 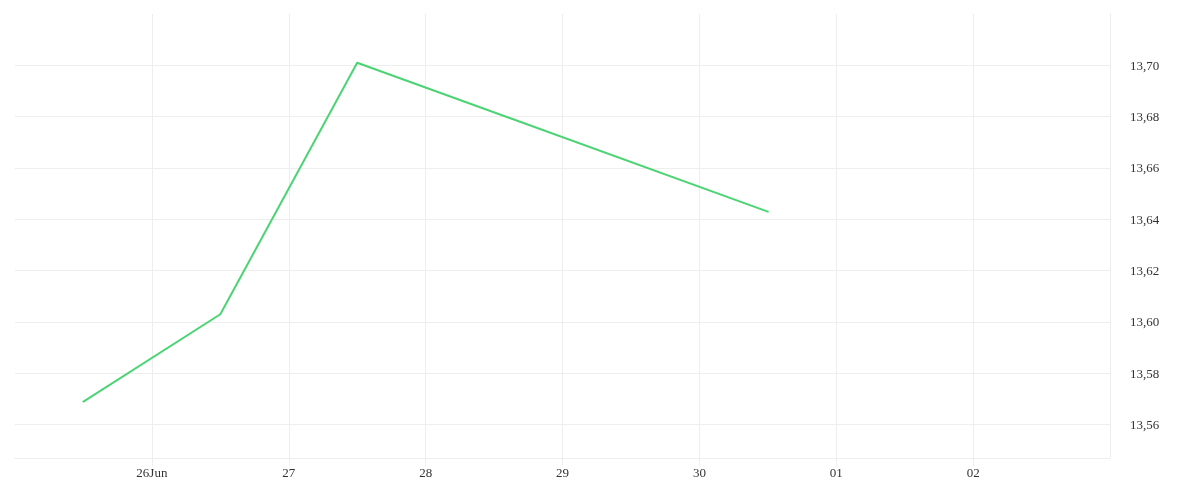 I want to click on x-tick-label: 01, so click(x=836, y=472).